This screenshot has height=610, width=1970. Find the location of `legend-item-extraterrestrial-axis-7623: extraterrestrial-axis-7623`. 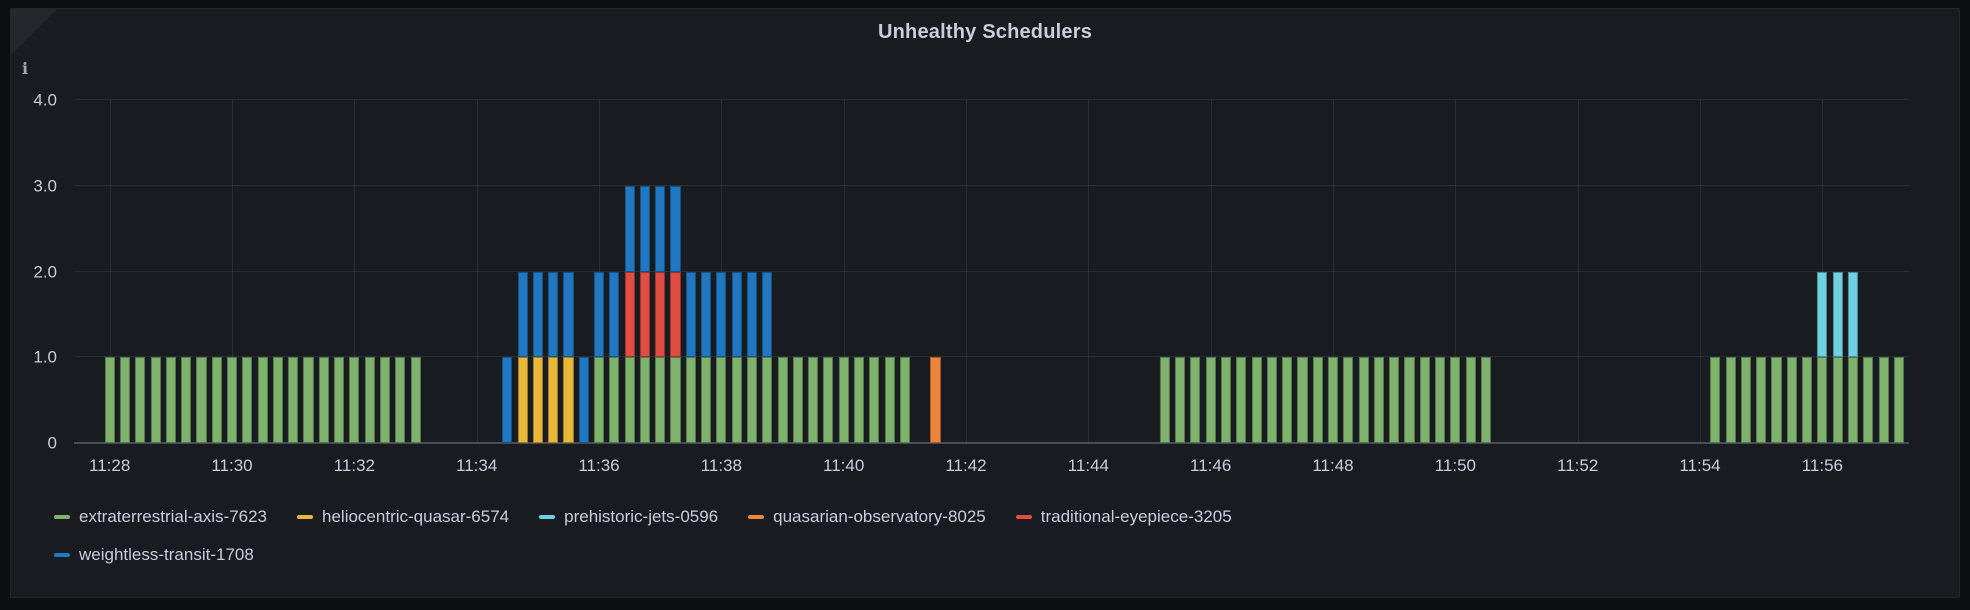

legend-item-extraterrestrial-axis-7623: extraterrestrial-axis-7623 is located at coordinates (160, 517).